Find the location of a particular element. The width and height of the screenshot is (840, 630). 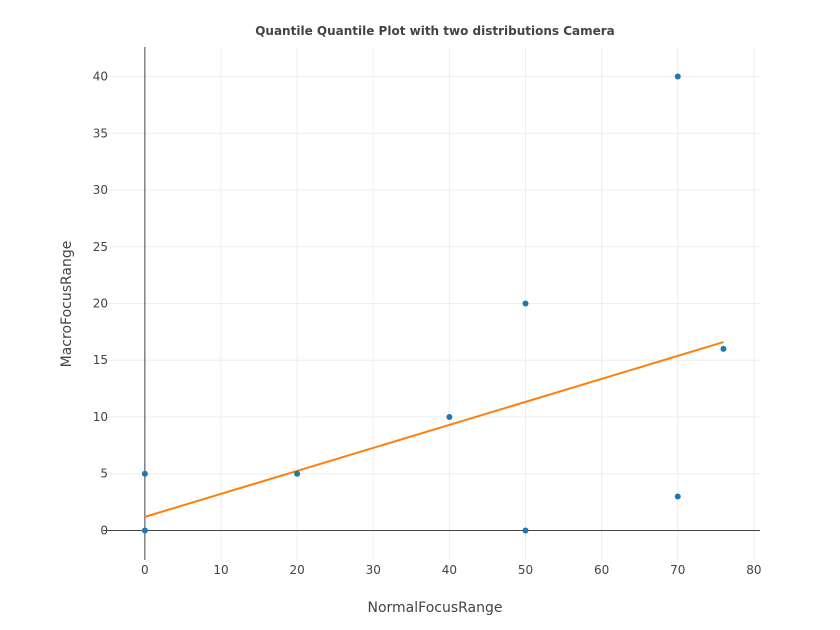

y-tick-label: 0 is located at coordinates (104, 530).